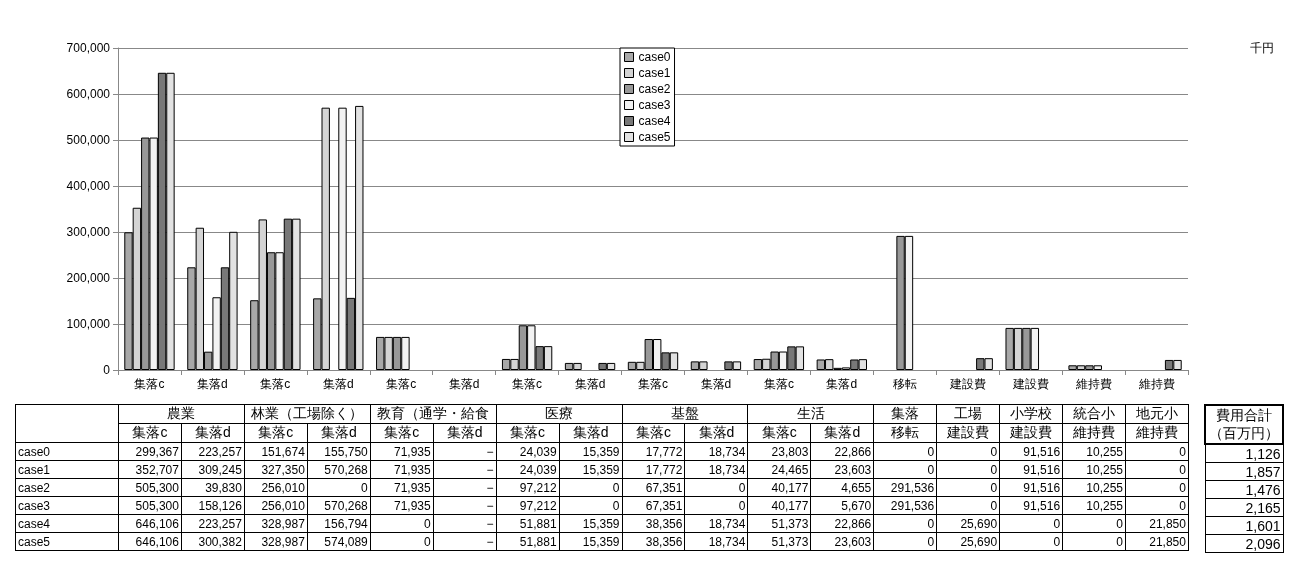 The width and height of the screenshot is (1292, 573). What do you see at coordinates (842, 523) in the screenshot?
I see `data-label: 22,866` at bounding box center [842, 523].